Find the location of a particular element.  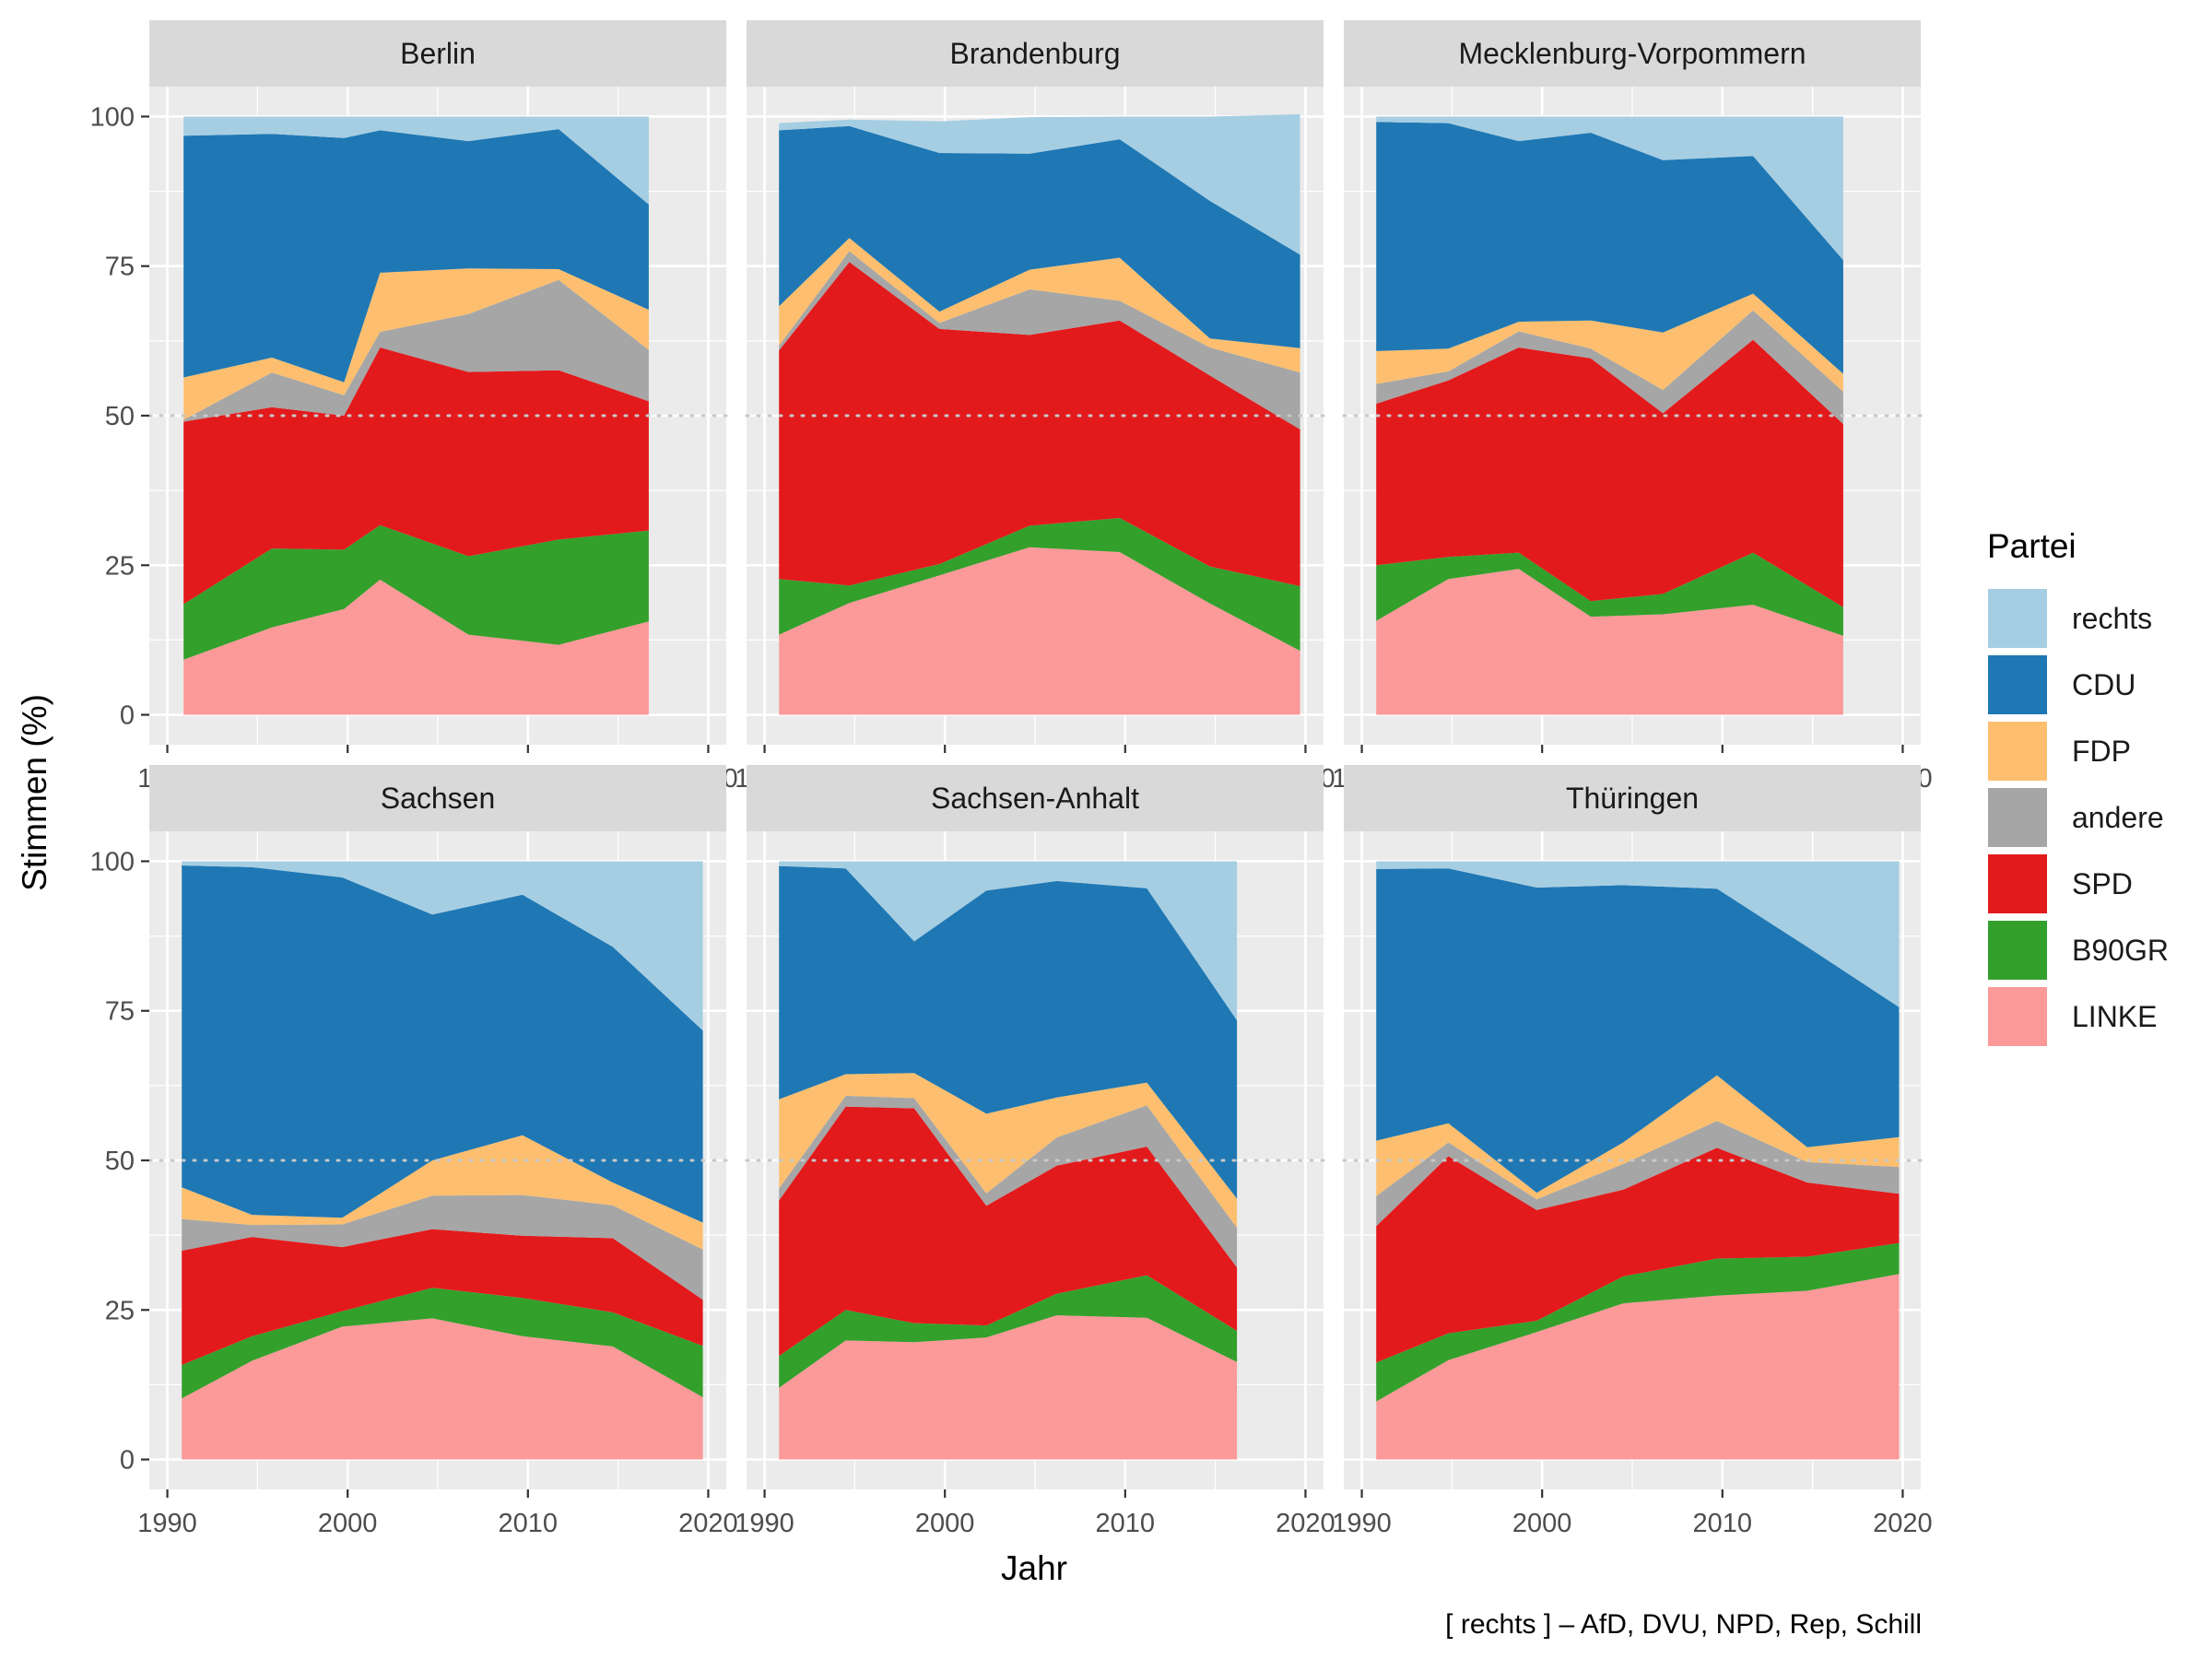

panel-mecklenburg-vorpommern: Mecklenburg-Vorpommern1990200020102020 is located at coordinates (1632, 407).